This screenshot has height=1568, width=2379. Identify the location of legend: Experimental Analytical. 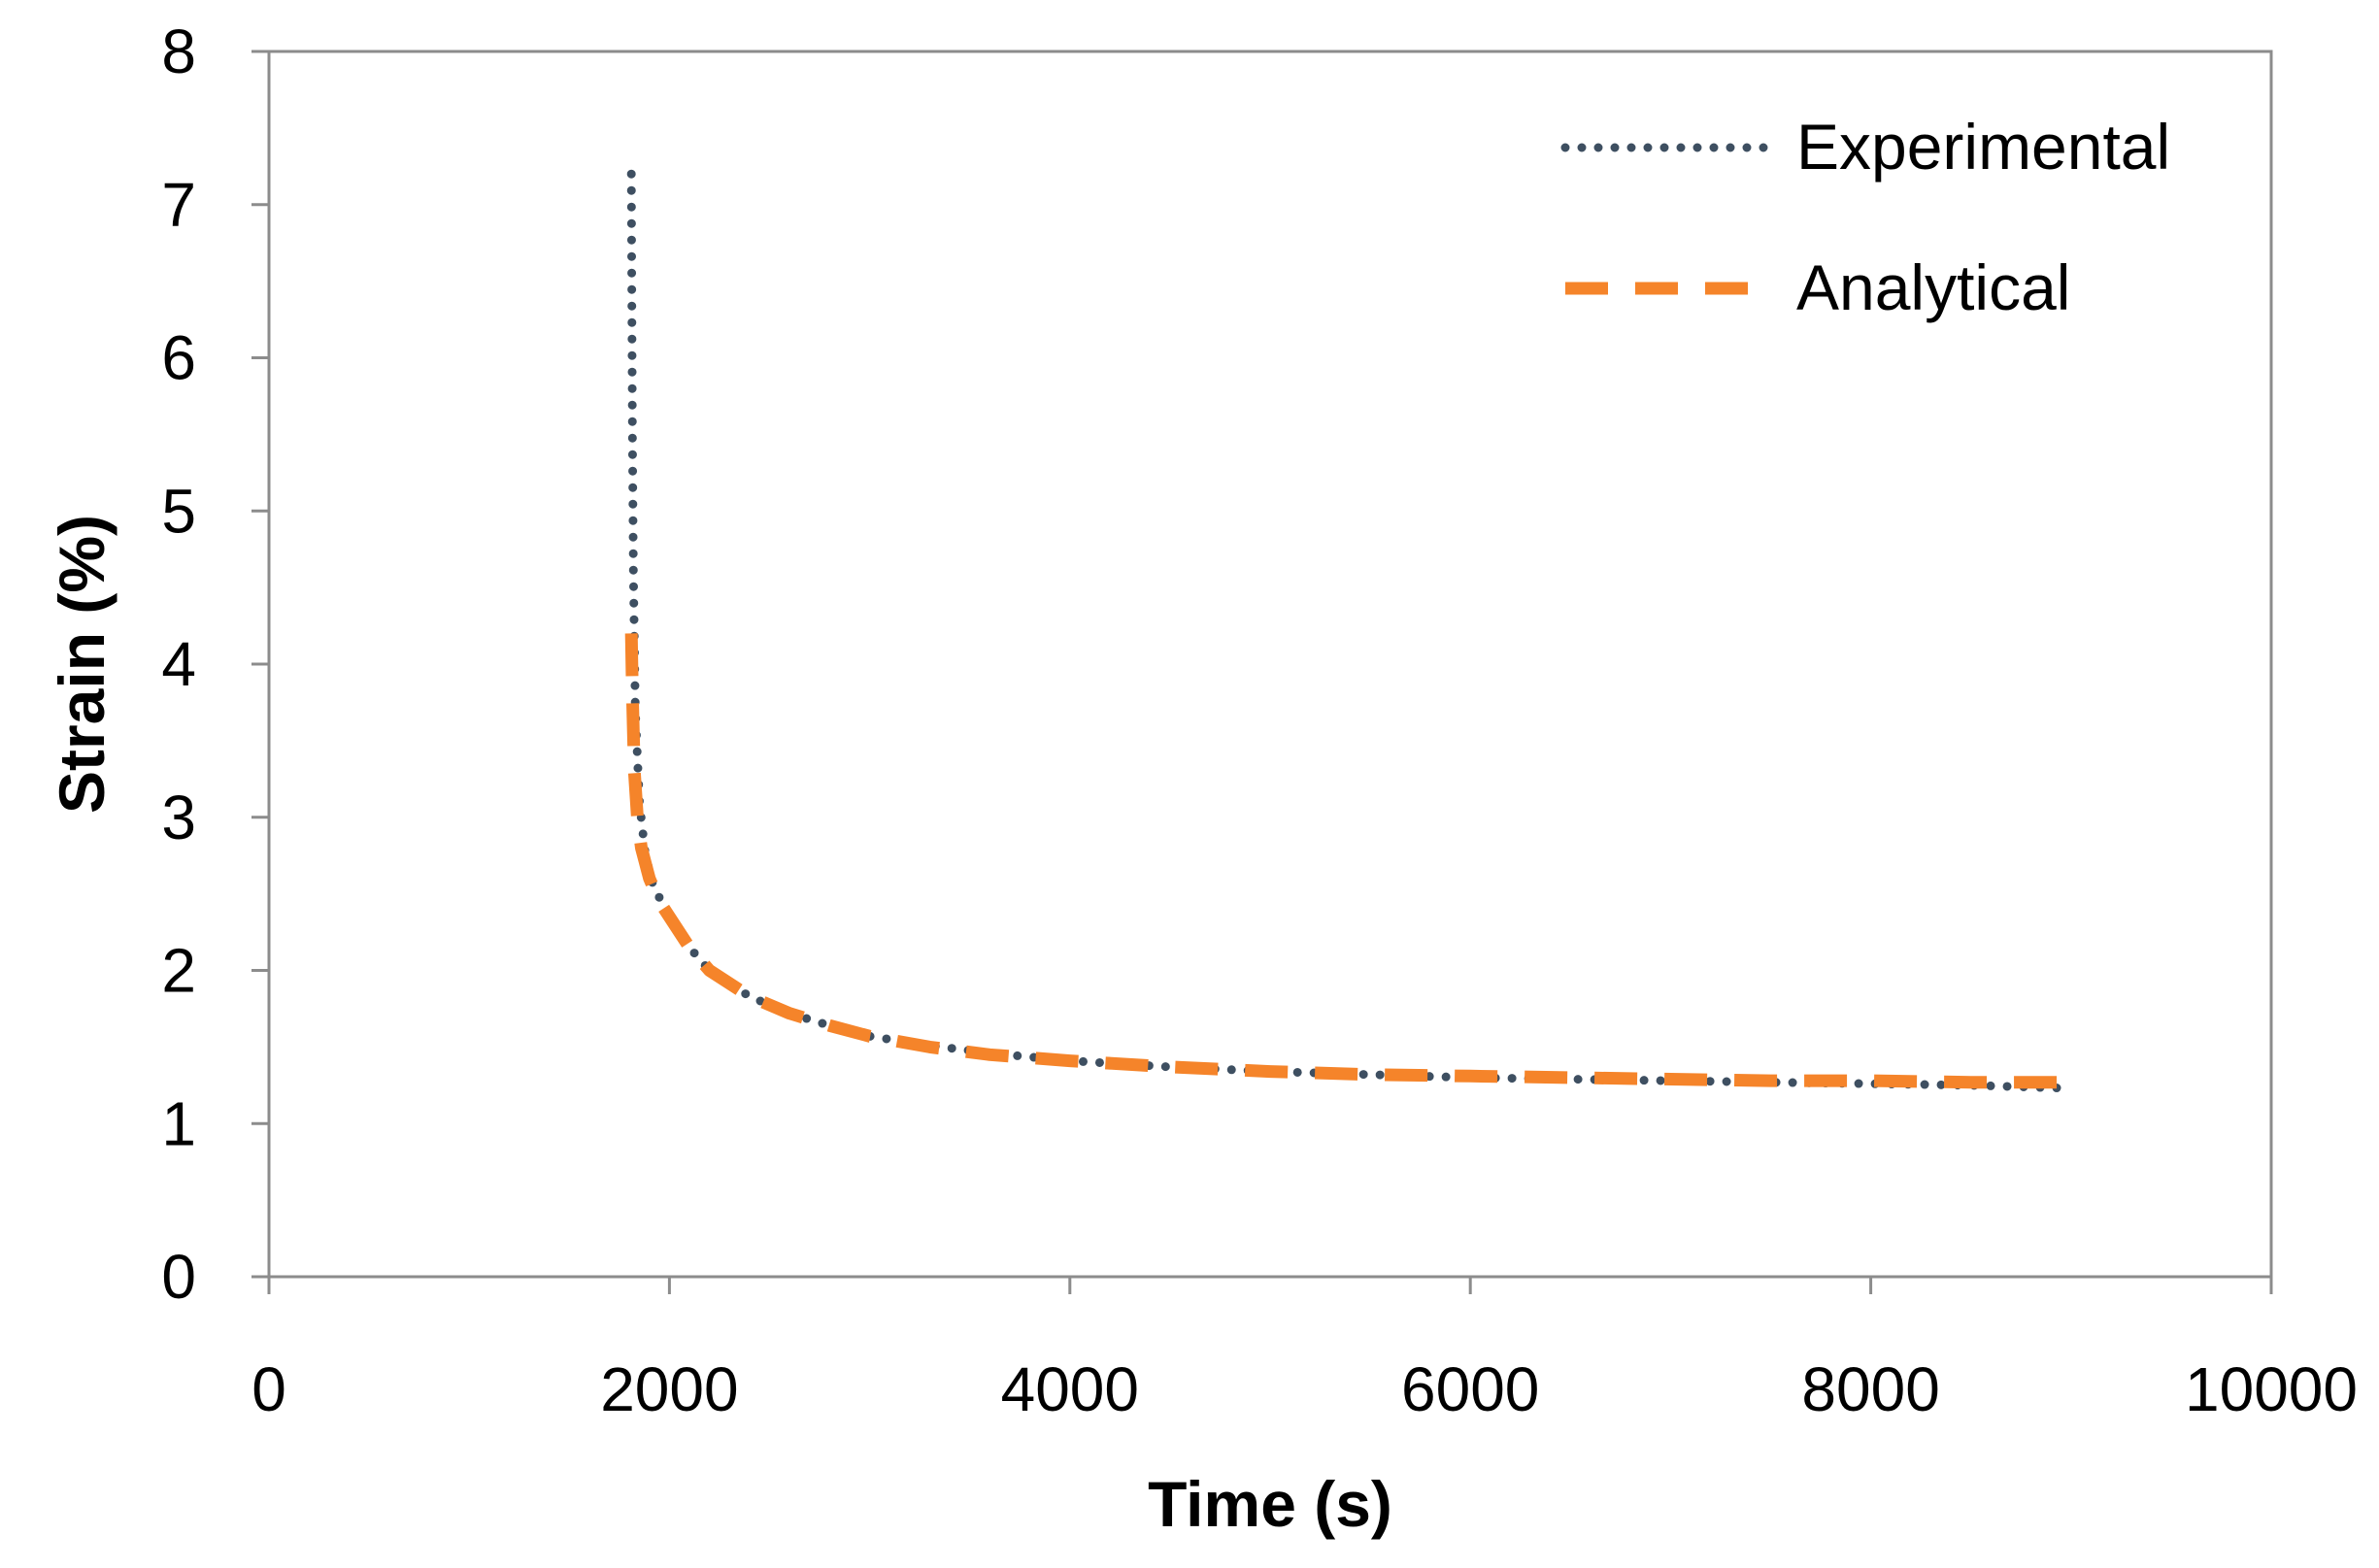
(1865, 217).